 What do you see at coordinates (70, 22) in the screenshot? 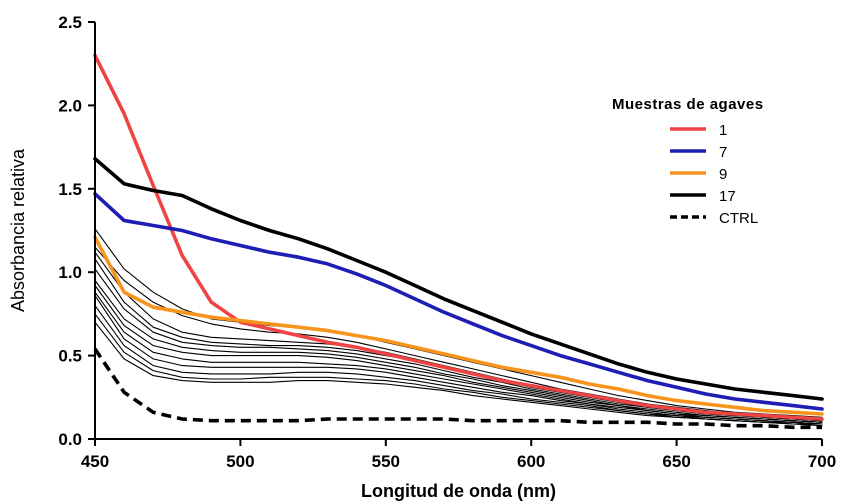
I see `y-tick-label: 2.5` at bounding box center [70, 22].